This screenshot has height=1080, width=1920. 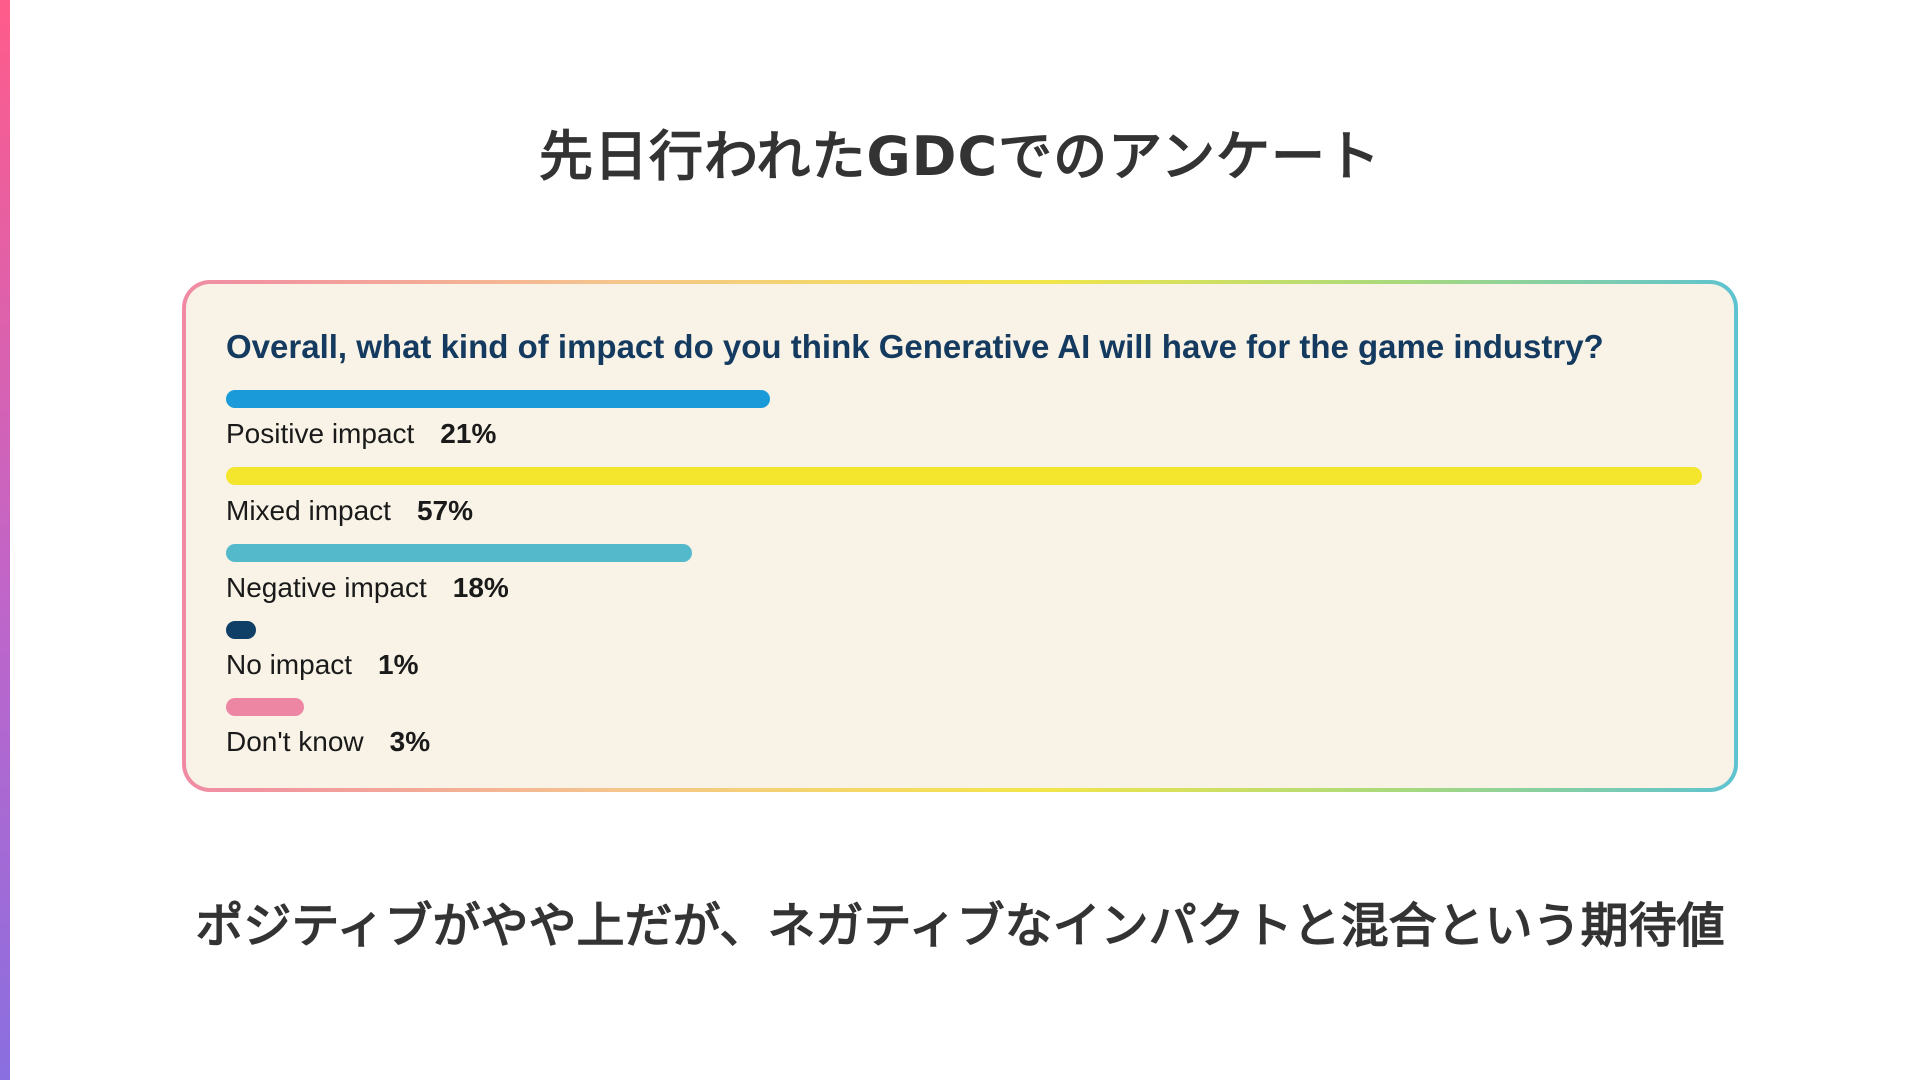 I want to click on value-label: 18%, so click(x=480, y=587).